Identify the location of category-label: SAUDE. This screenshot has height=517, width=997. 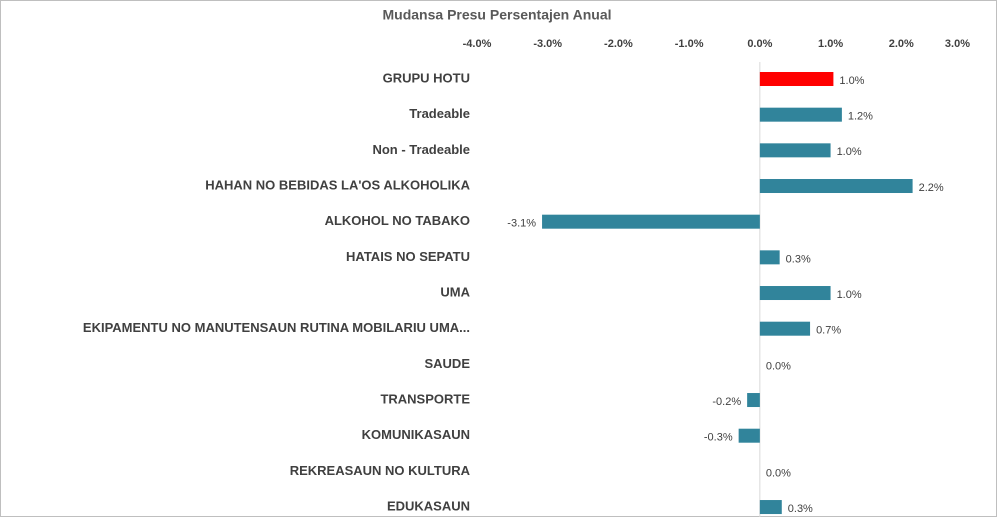
(447, 363).